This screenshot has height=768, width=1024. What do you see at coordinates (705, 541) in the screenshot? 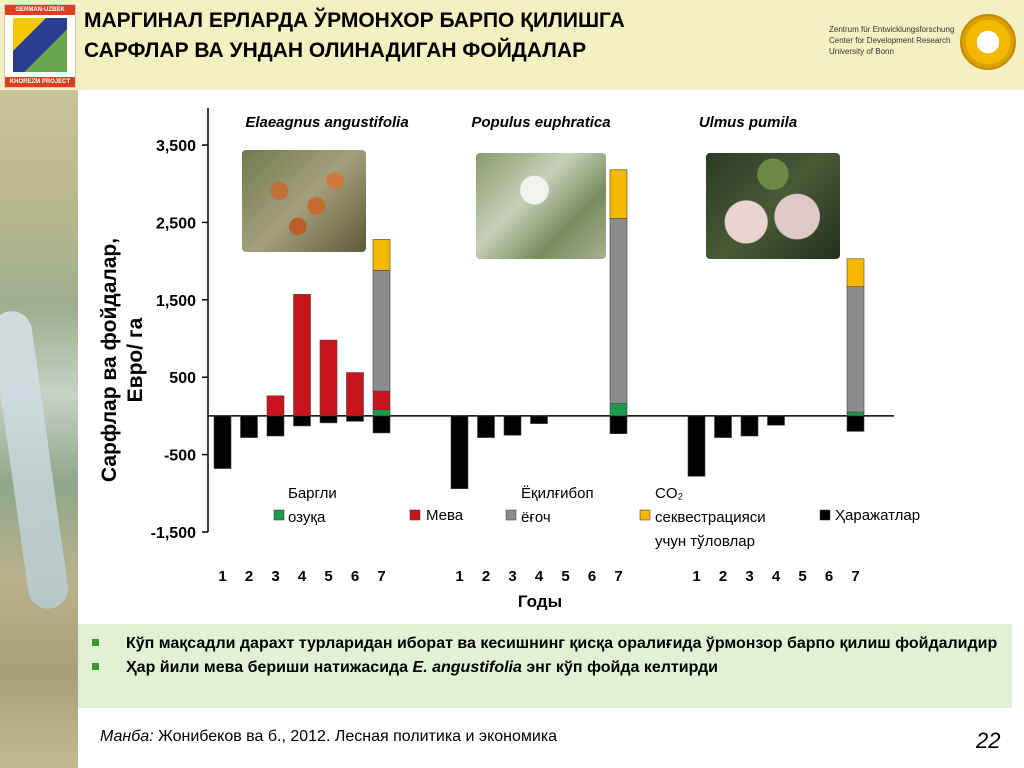
I see `legend-label-co2: учун тўловлар` at bounding box center [705, 541].